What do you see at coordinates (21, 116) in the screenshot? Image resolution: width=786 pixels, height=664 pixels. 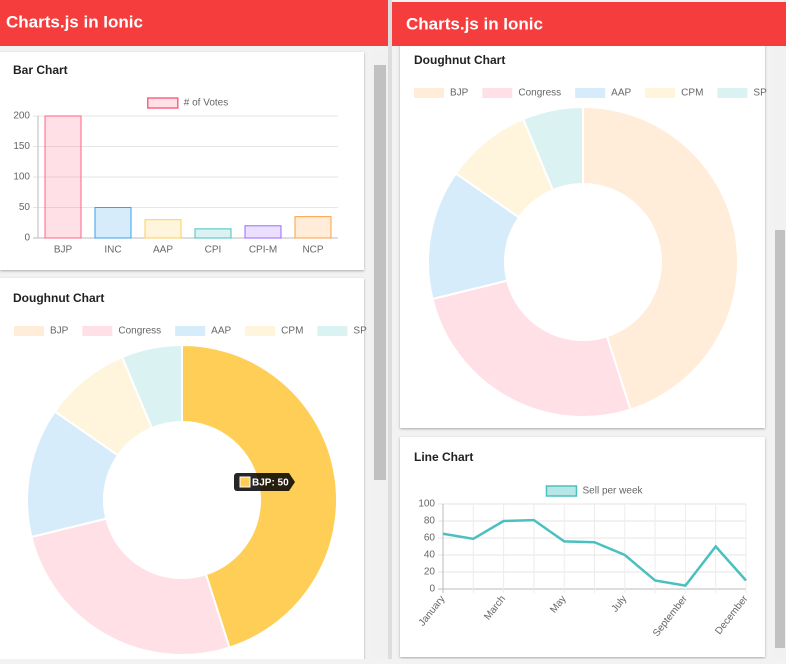 I see `y-tick-label: 200` at bounding box center [21, 116].